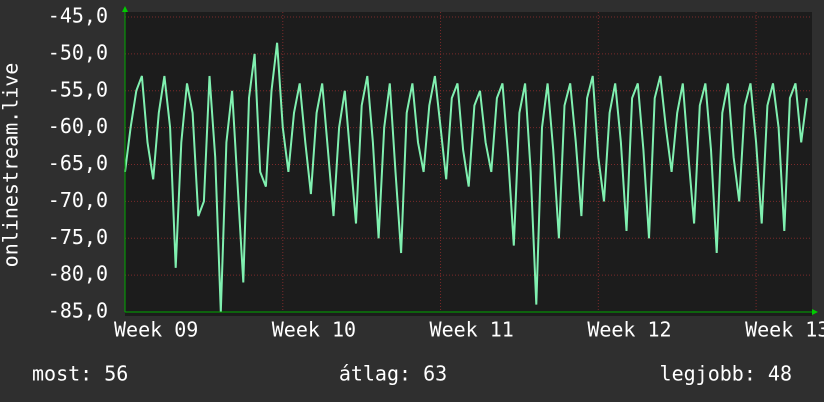 This screenshot has width=824, height=402. Describe the element at coordinates (78, 126) in the screenshot. I see `y-tick-label: -60,0` at that location.